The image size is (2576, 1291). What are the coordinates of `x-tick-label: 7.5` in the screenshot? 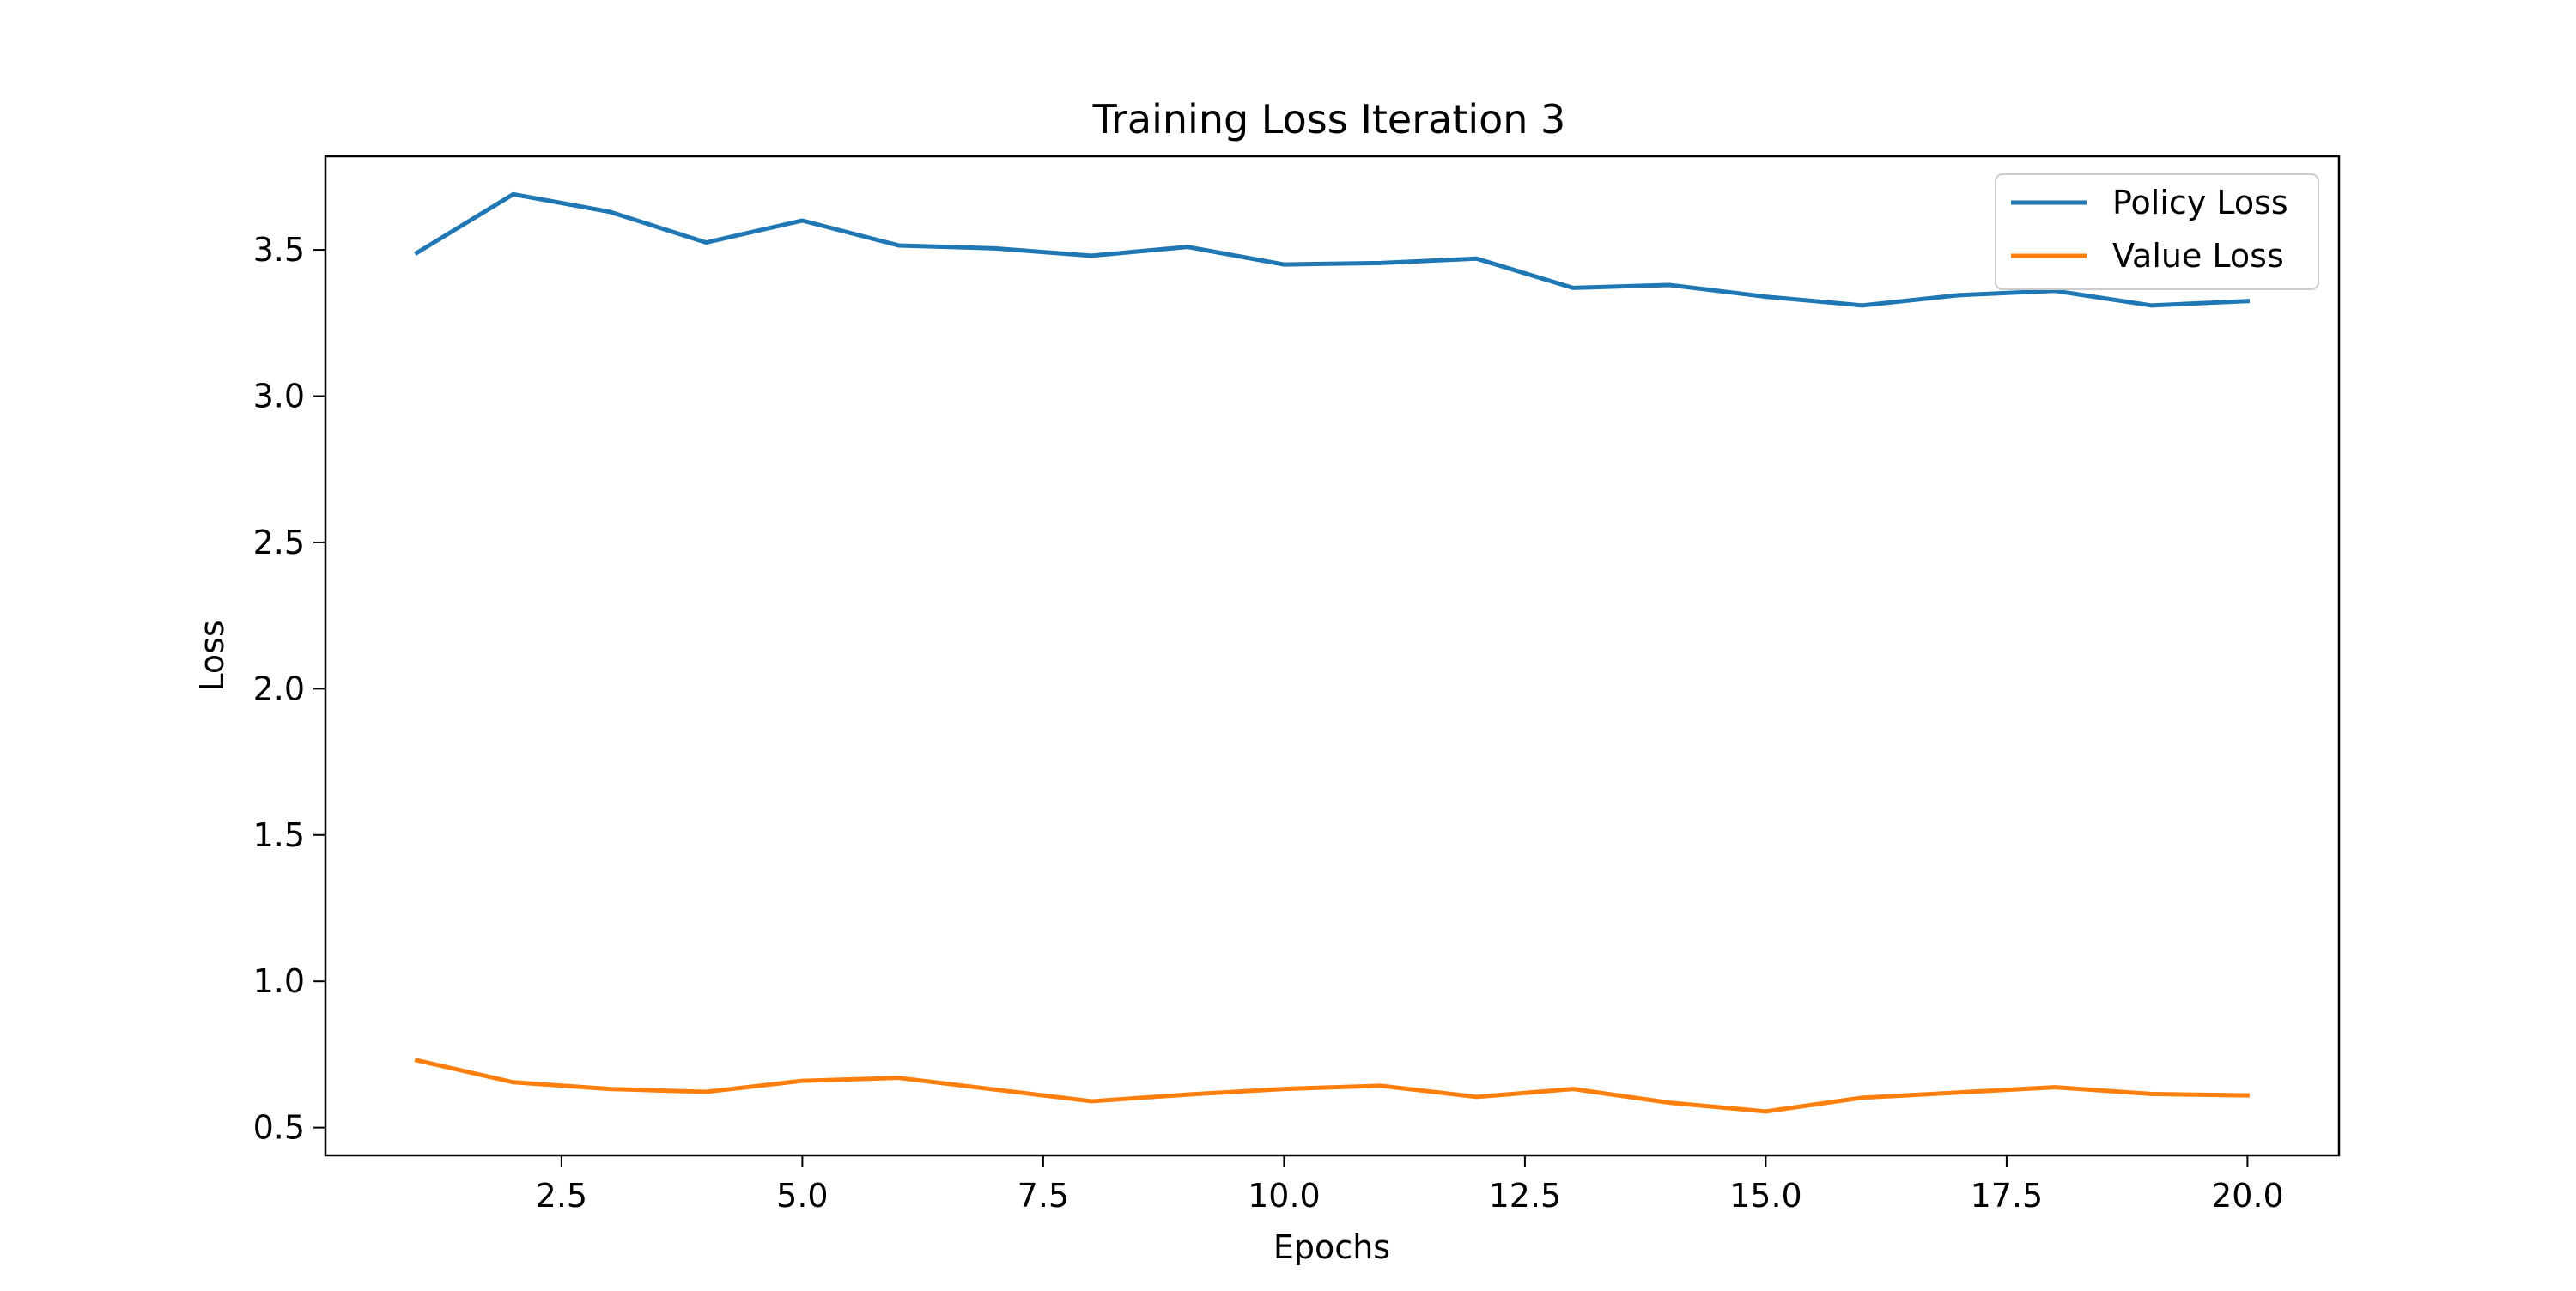 It's located at (1043, 1196).